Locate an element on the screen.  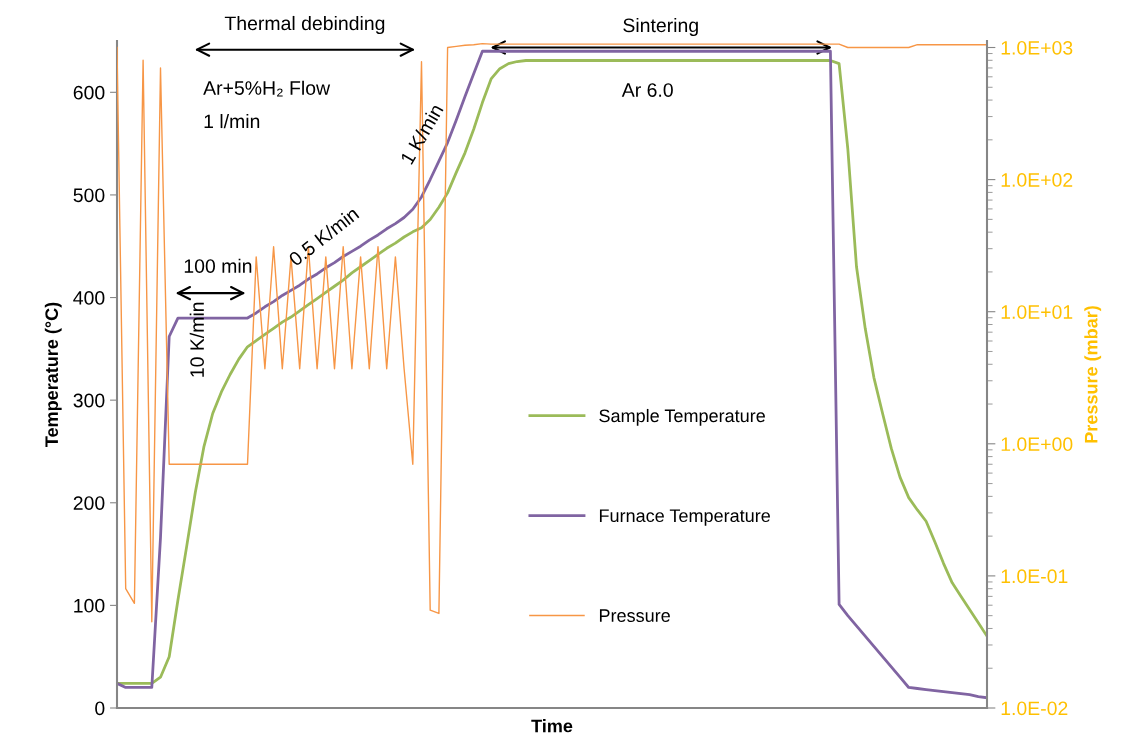
y-tick-label: 200 is located at coordinates (89, 503).